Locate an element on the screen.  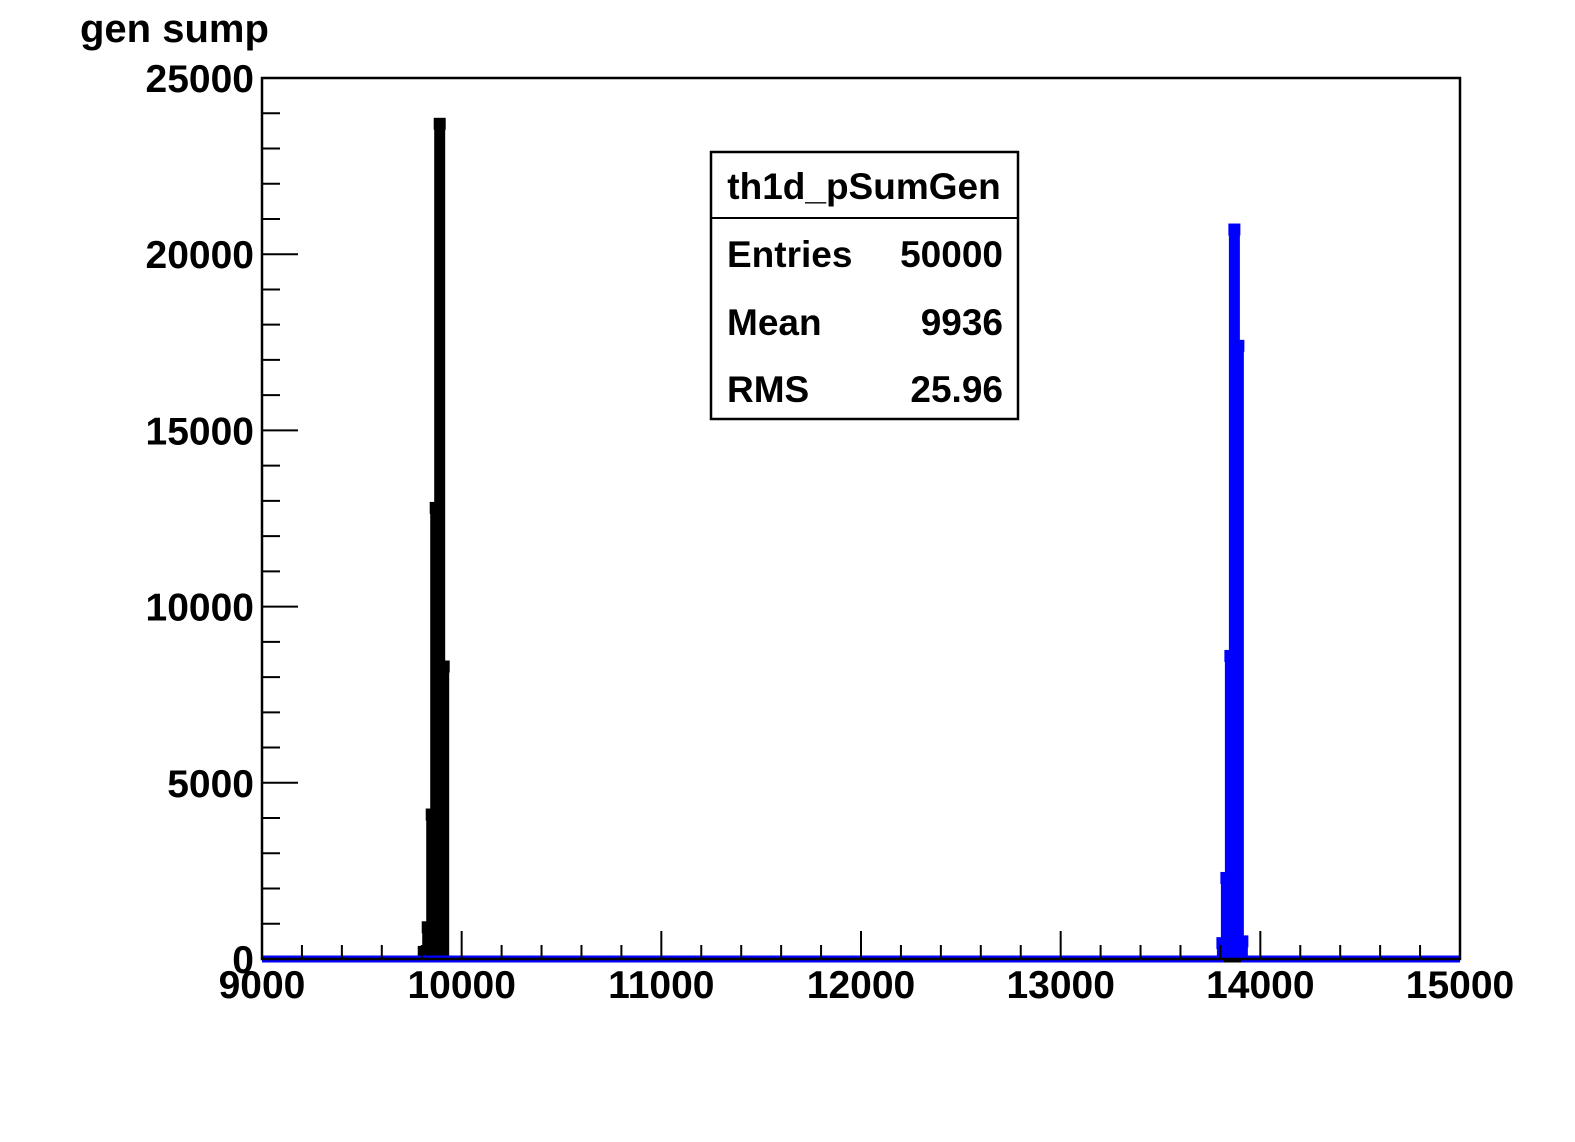
stats-rms-value: 25.96 is located at coordinates (956, 389).